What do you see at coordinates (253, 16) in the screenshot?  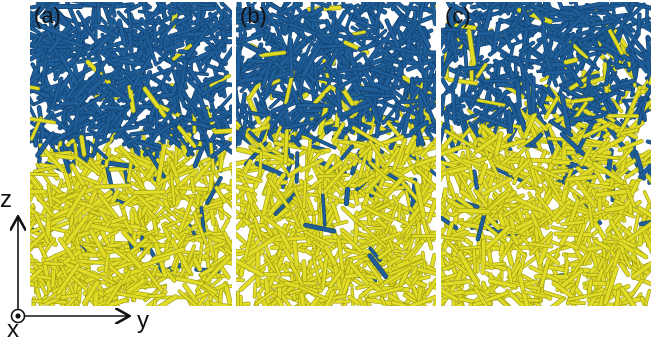 I see `panel-label-b: (b)` at bounding box center [253, 16].